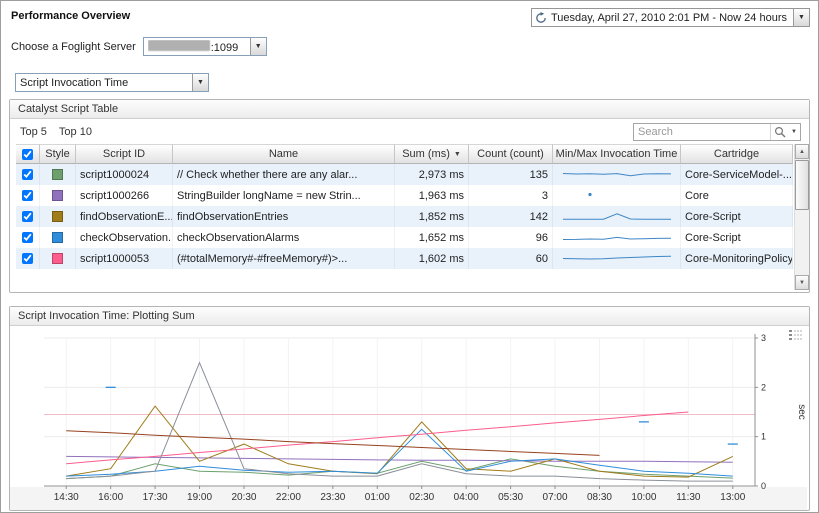 Image resolution: width=819 pixels, height=513 pixels. What do you see at coordinates (27, 154) in the screenshot?
I see `select-all-checkbox` at bounding box center [27, 154].